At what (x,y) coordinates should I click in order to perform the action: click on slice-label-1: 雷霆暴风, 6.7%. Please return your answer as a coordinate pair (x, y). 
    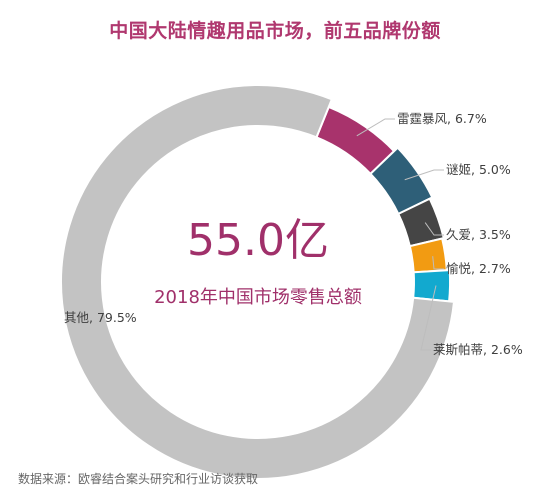
    Looking at the image, I should click on (442, 118).